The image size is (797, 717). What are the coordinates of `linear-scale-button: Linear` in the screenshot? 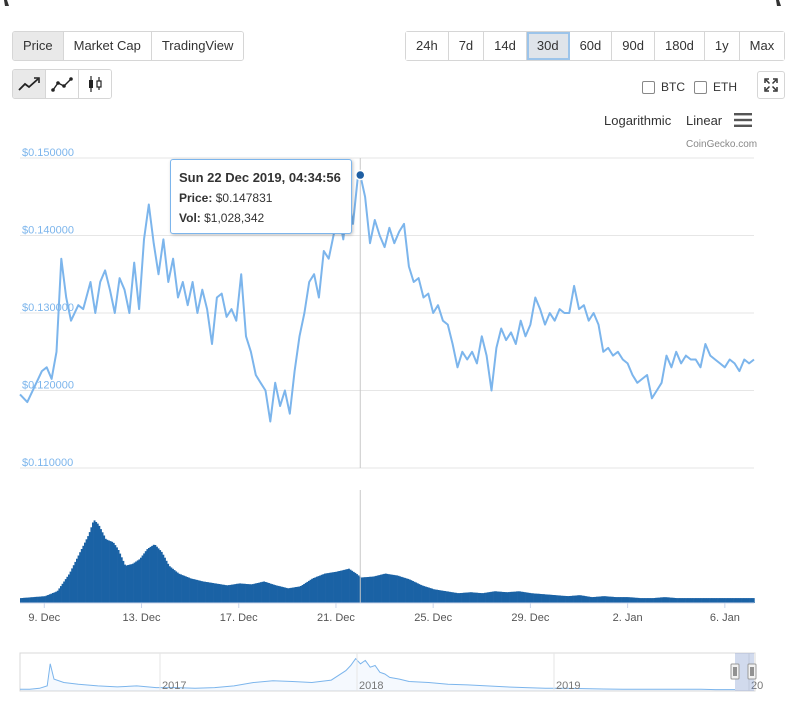 It's located at (704, 120).